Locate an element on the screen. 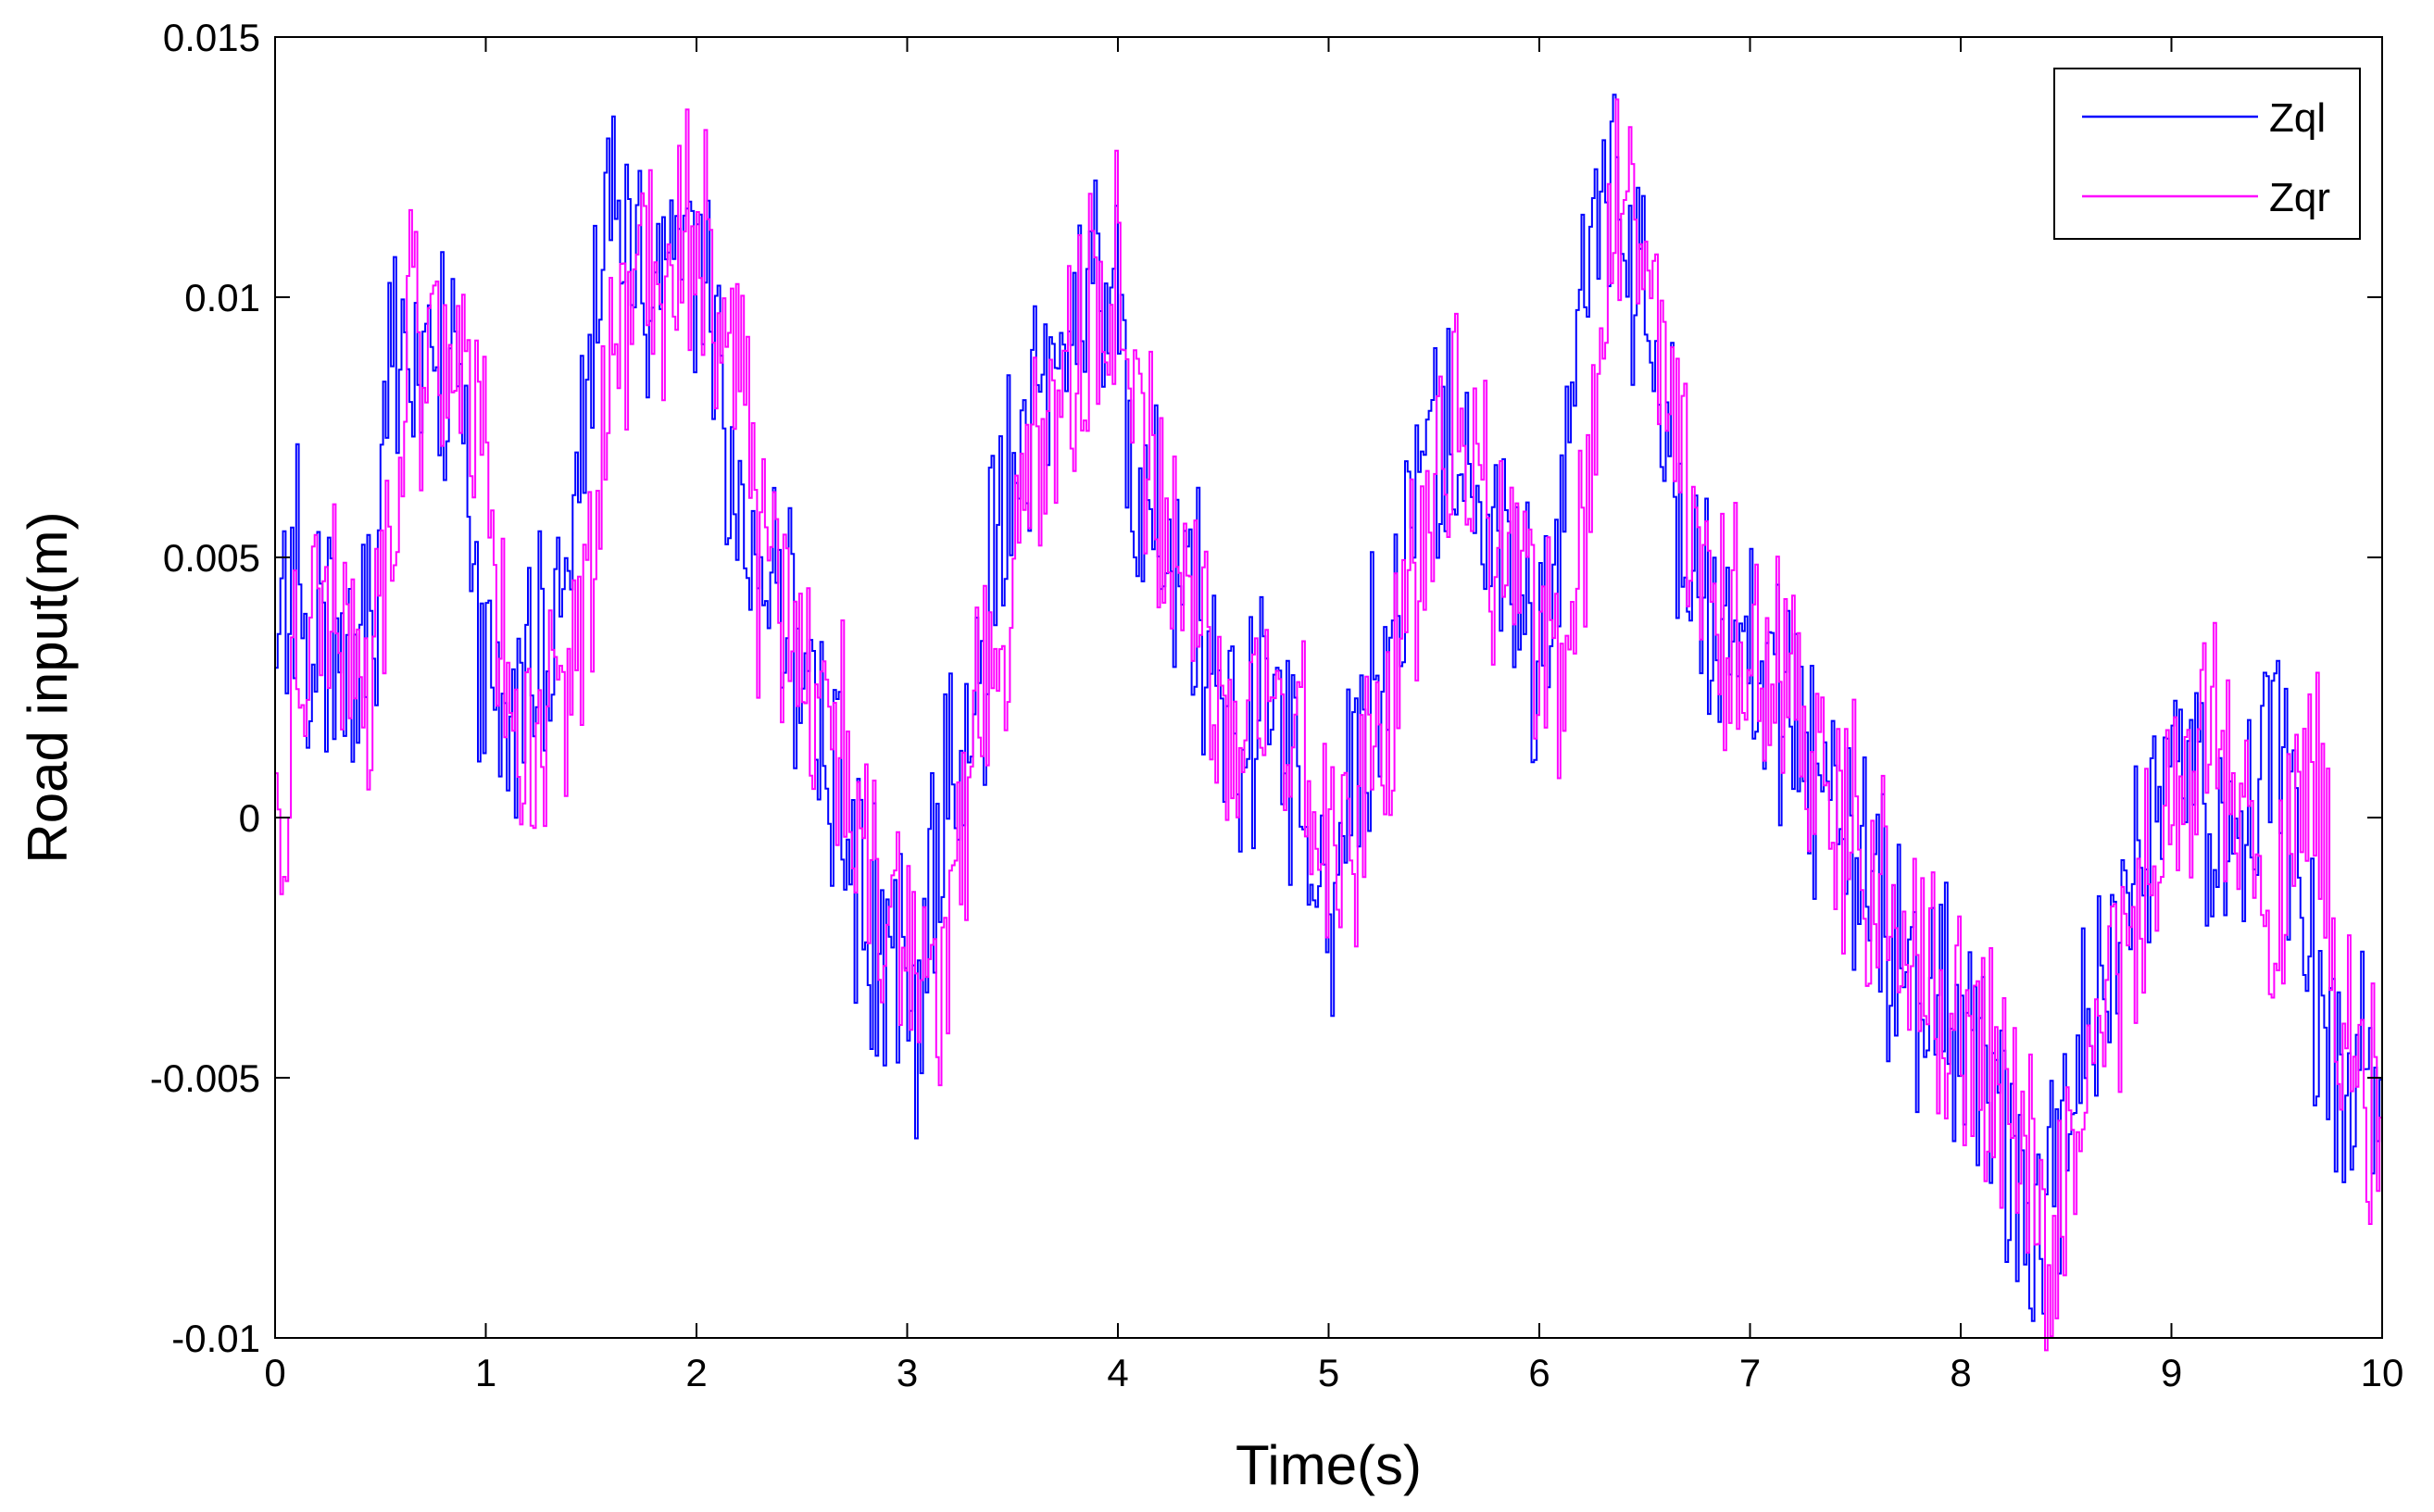  y-tick-label: 0 is located at coordinates (249, 818).